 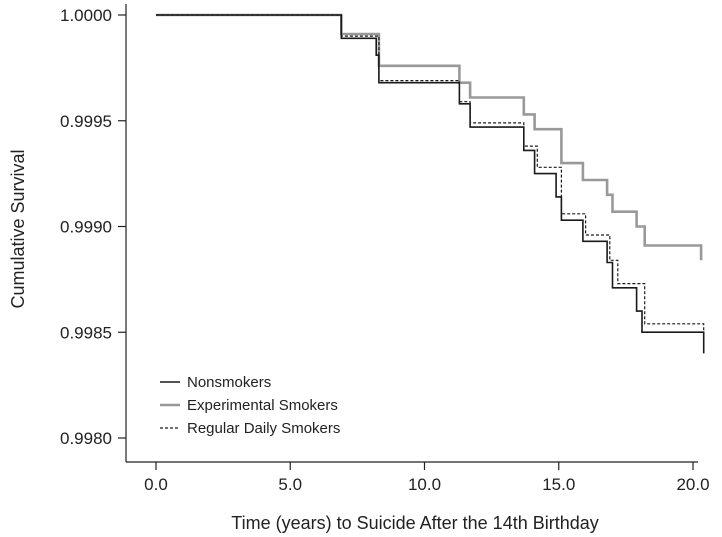 I want to click on legend-label: Experimental Smokers, so click(x=262, y=405).